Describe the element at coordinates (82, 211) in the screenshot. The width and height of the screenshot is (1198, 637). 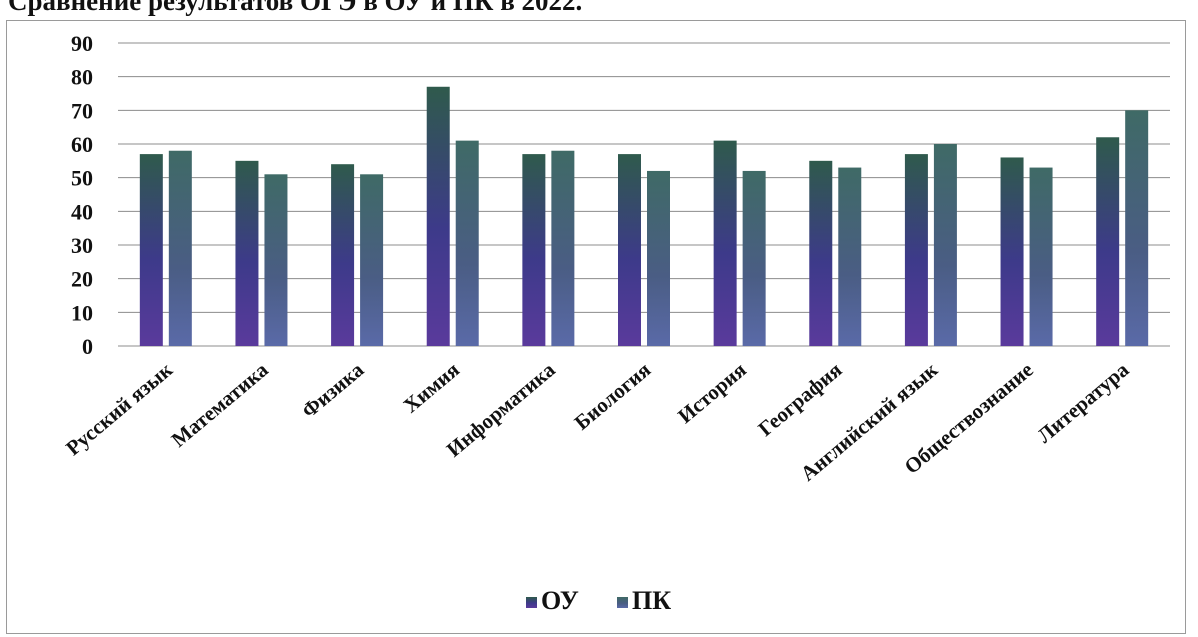
I see `y-tick-label: 40` at that location.